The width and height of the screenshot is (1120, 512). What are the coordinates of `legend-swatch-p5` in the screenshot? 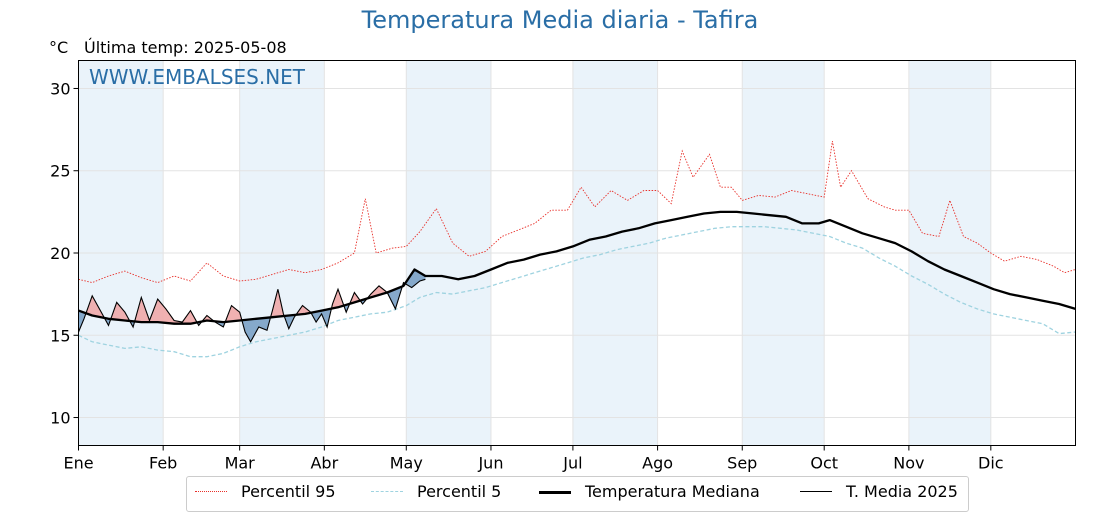 It's located at (387, 491).